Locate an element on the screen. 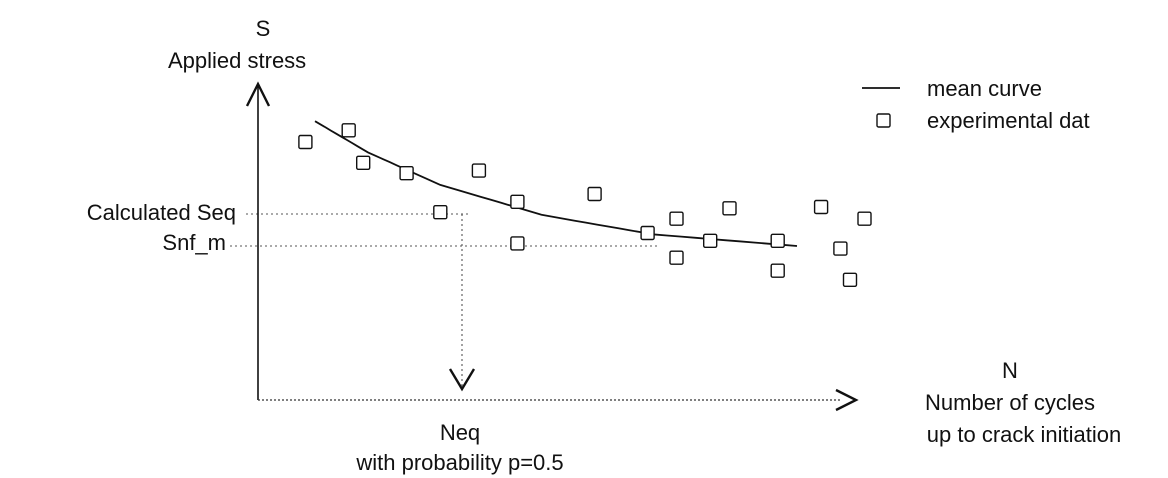 The width and height of the screenshot is (1168, 478). probability-label: with probability p=0.5 is located at coordinates (460, 462).